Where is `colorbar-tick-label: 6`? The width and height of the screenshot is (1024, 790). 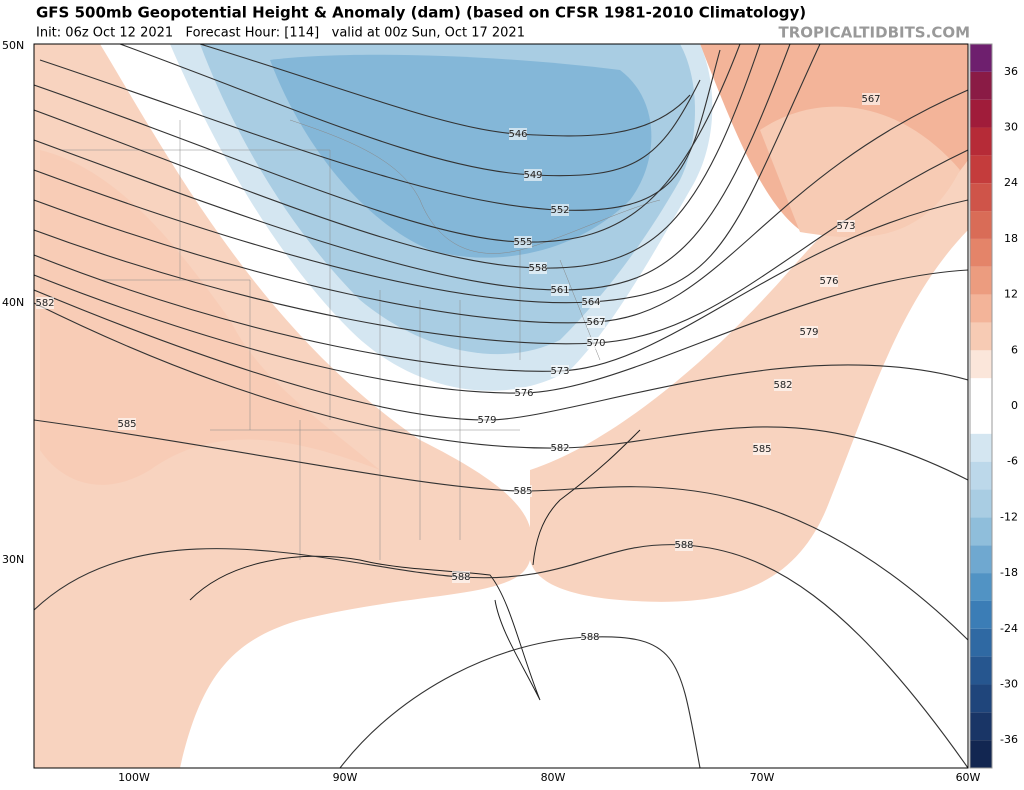
colorbar-tick-label: 6 is located at coordinates (1014, 349).